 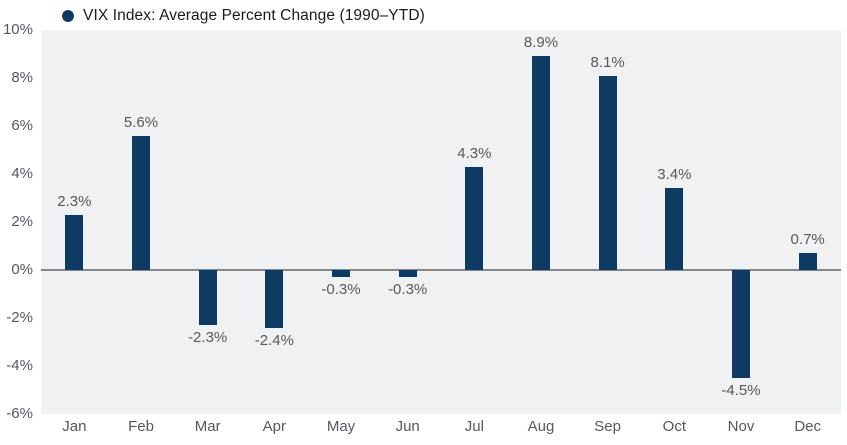 What do you see at coordinates (141, 122) in the screenshot?
I see `bar-value-label: 5.6%` at bounding box center [141, 122].